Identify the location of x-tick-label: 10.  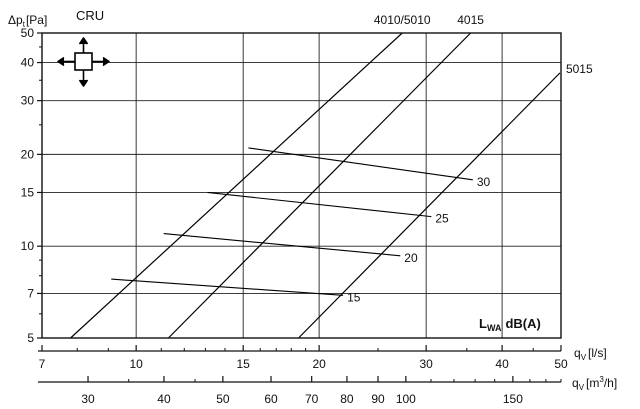
(136, 364).